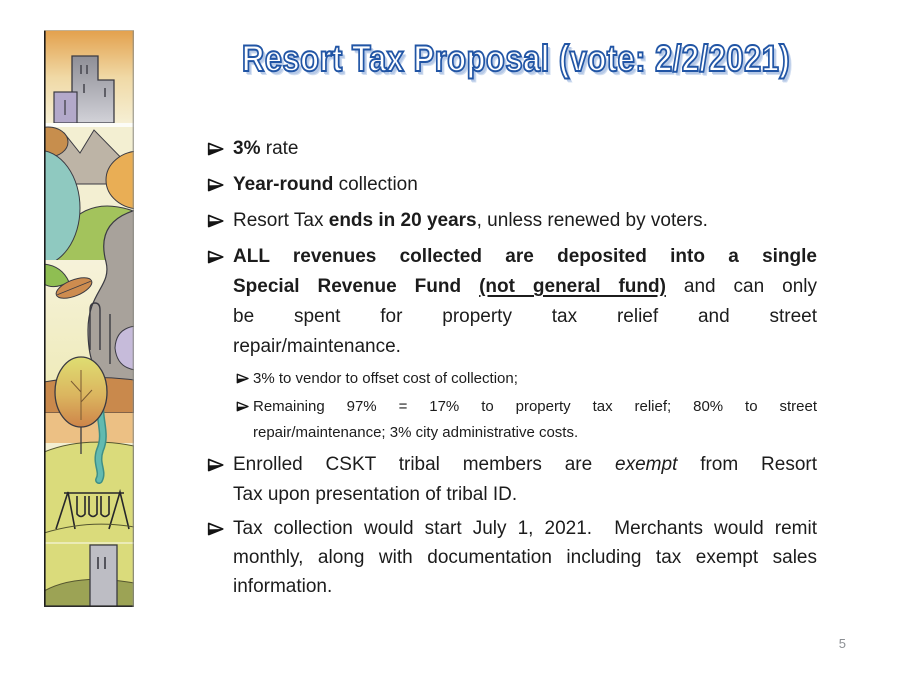  What do you see at coordinates (89, 318) in the screenshot?
I see `decorative-artwork-strip` at bounding box center [89, 318].